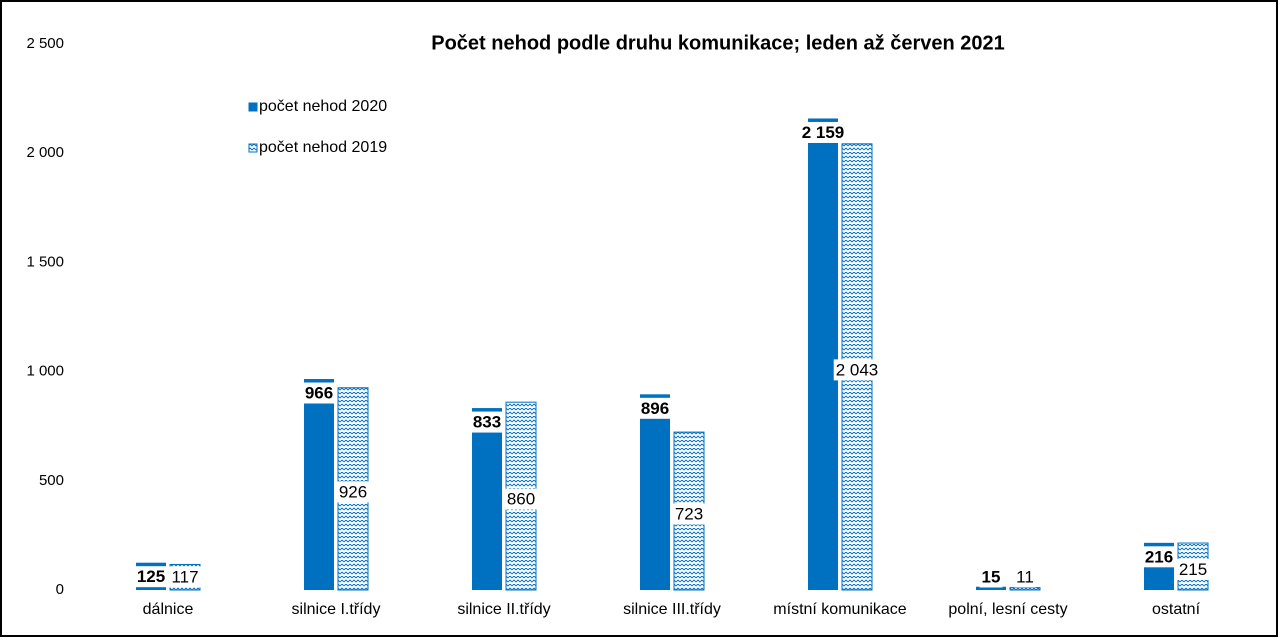 The width and height of the screenshot is (1278, 637). Describe the element at coordinates (51, 480) in the screenshot. I see `y-tick-label: 500` at that location.